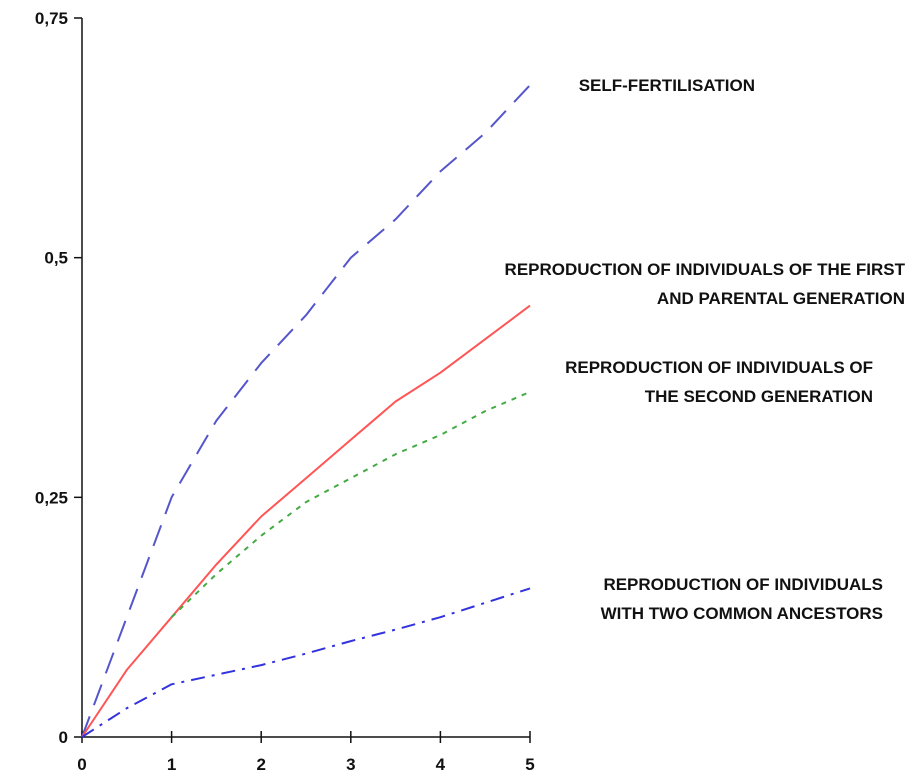  I want to click on series-label-4: REPRODUCTION OF INDIVIDUALS, so click(743, 584).